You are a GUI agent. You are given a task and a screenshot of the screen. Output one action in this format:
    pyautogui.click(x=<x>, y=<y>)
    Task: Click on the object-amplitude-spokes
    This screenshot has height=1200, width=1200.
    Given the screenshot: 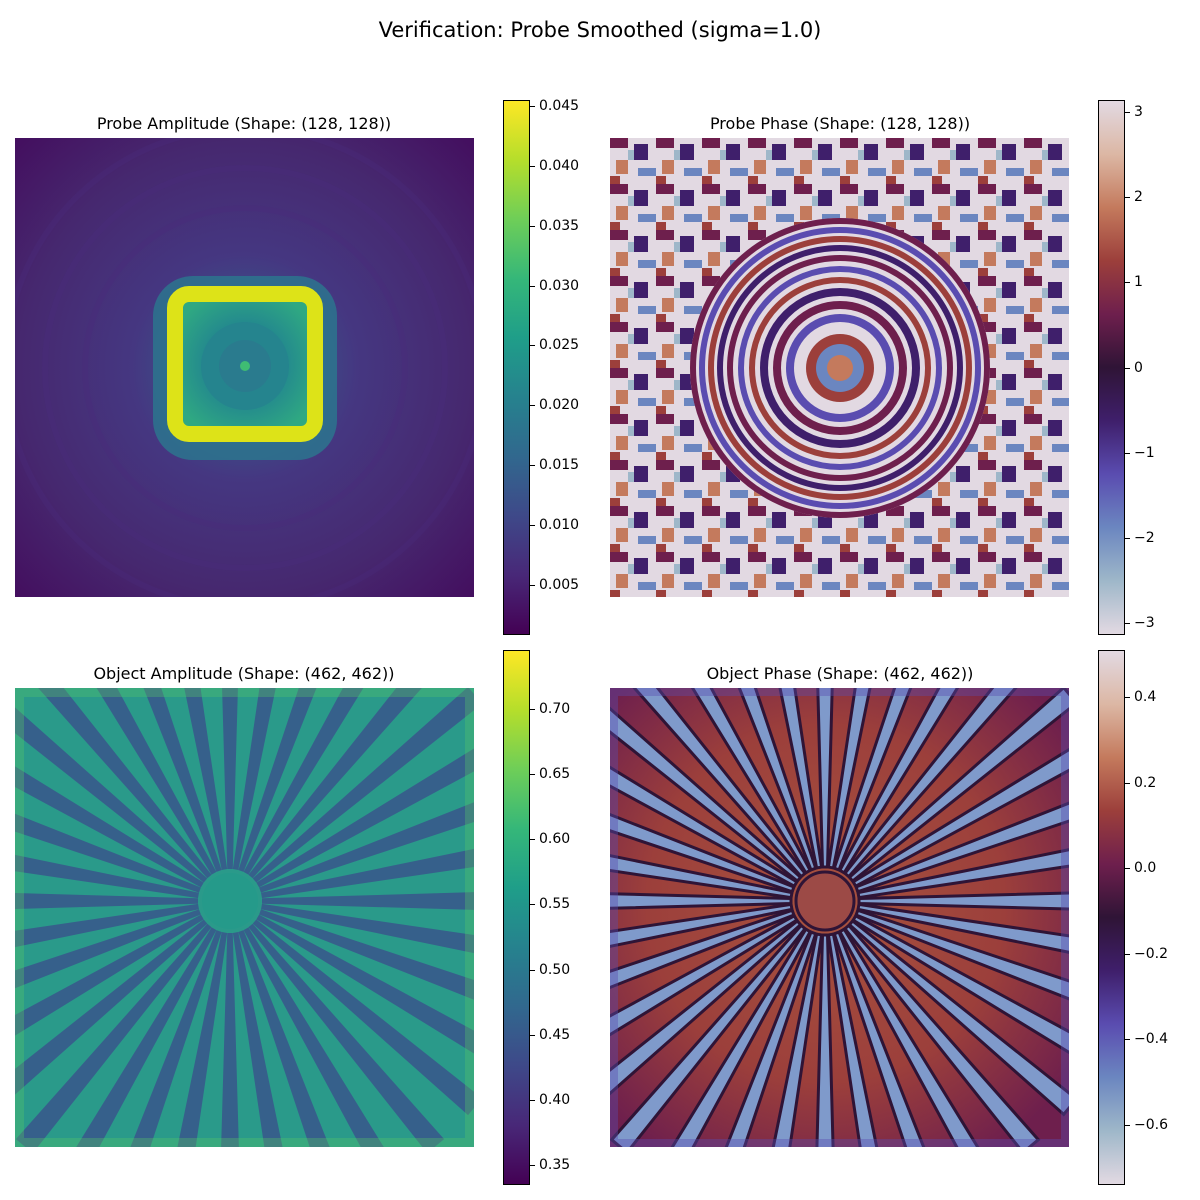 What is the action you would take?
    pyautogui.click(x=244, y=917)
    